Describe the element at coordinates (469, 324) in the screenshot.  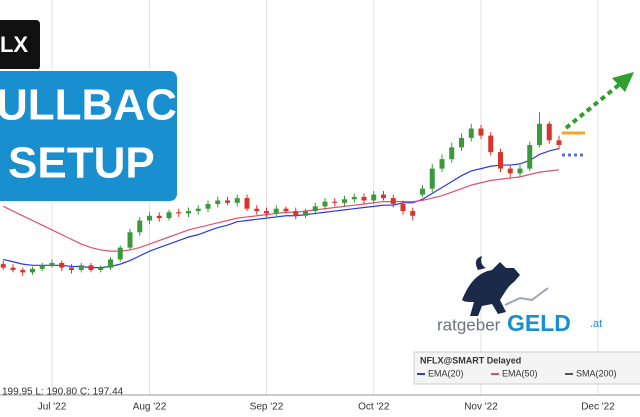
I see `logo-prefix: ratgeber` at that location.